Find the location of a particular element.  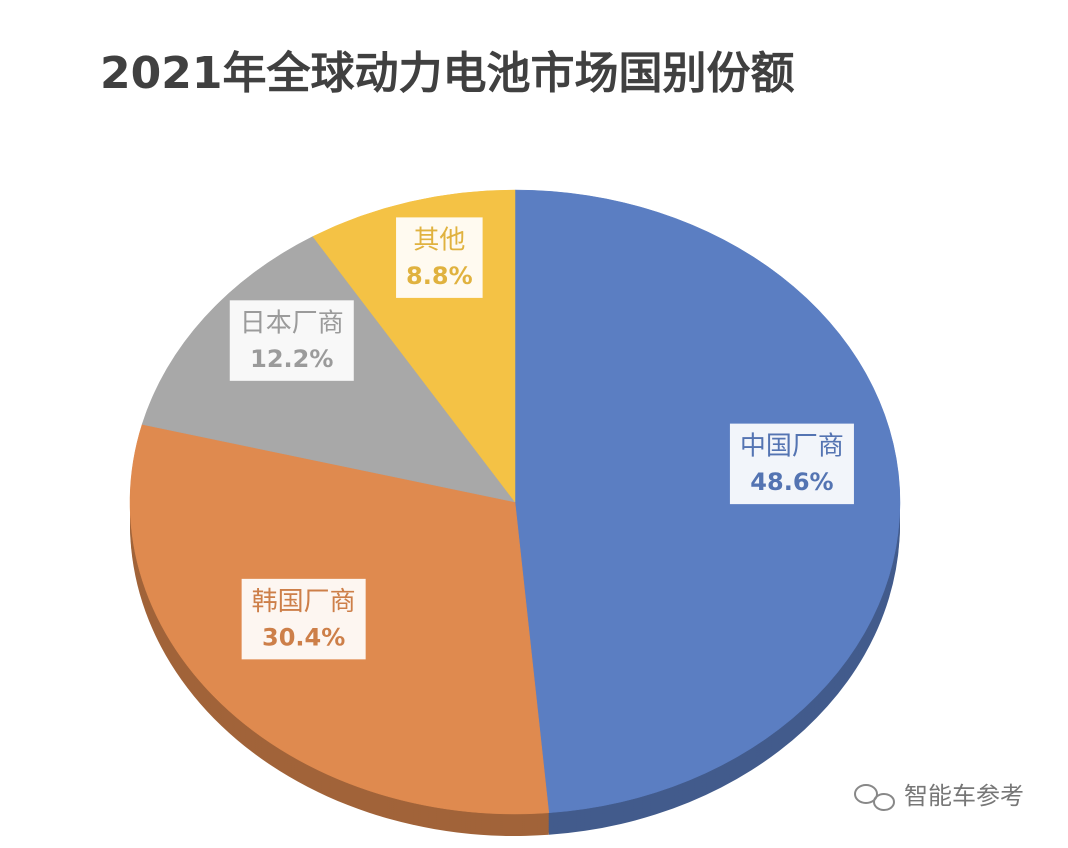

category-label: 韩国厂商 is located at coordinates (304, 602).